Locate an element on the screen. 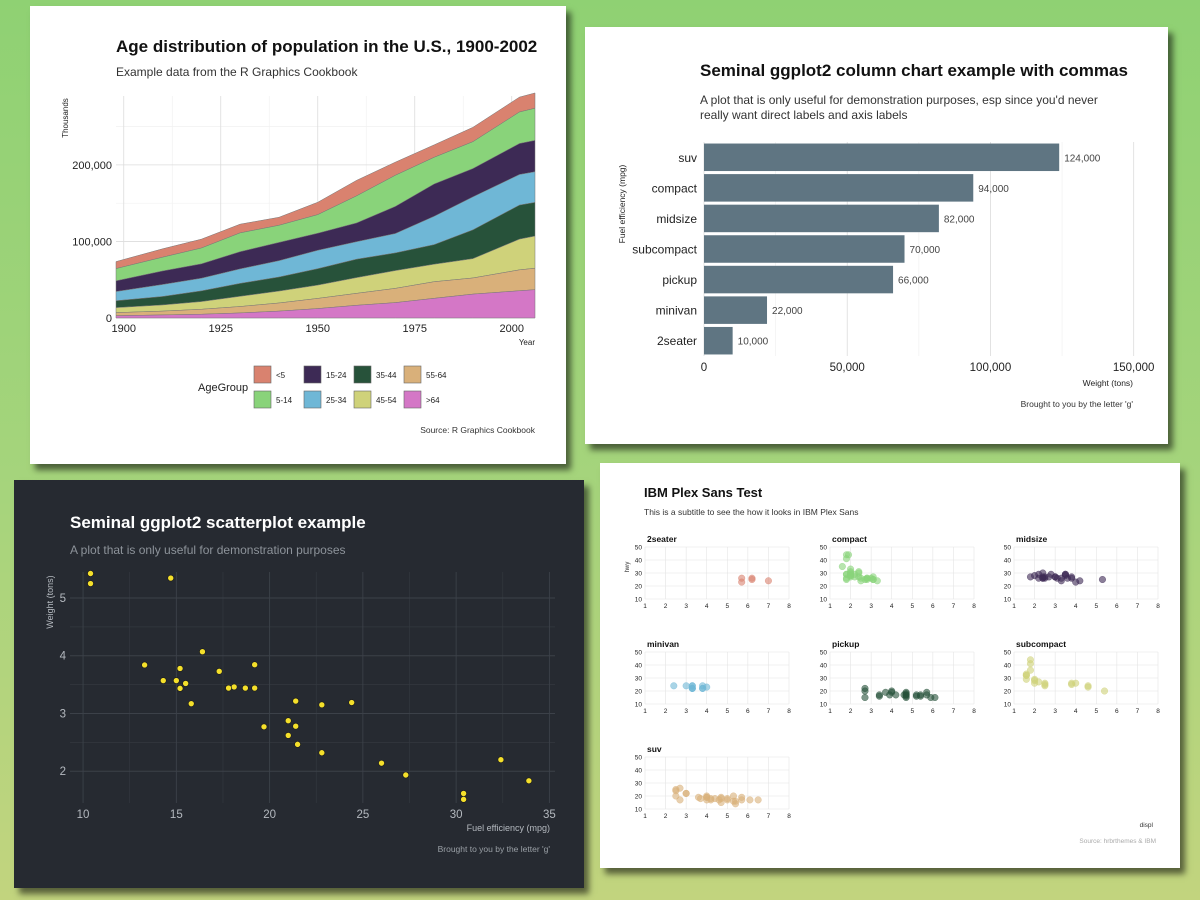 The height and width of the screenshot is (900, 1200). bar-2seater is located at coordinates (718, 340).